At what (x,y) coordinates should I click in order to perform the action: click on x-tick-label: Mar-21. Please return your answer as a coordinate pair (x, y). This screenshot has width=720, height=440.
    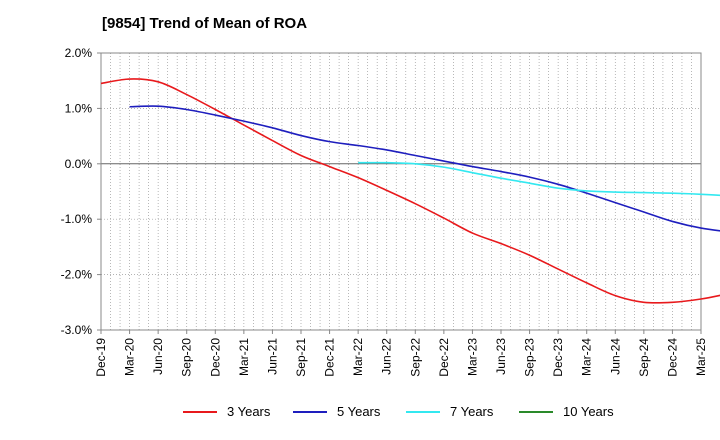
    Looking at the image, I should click on (244, 357).